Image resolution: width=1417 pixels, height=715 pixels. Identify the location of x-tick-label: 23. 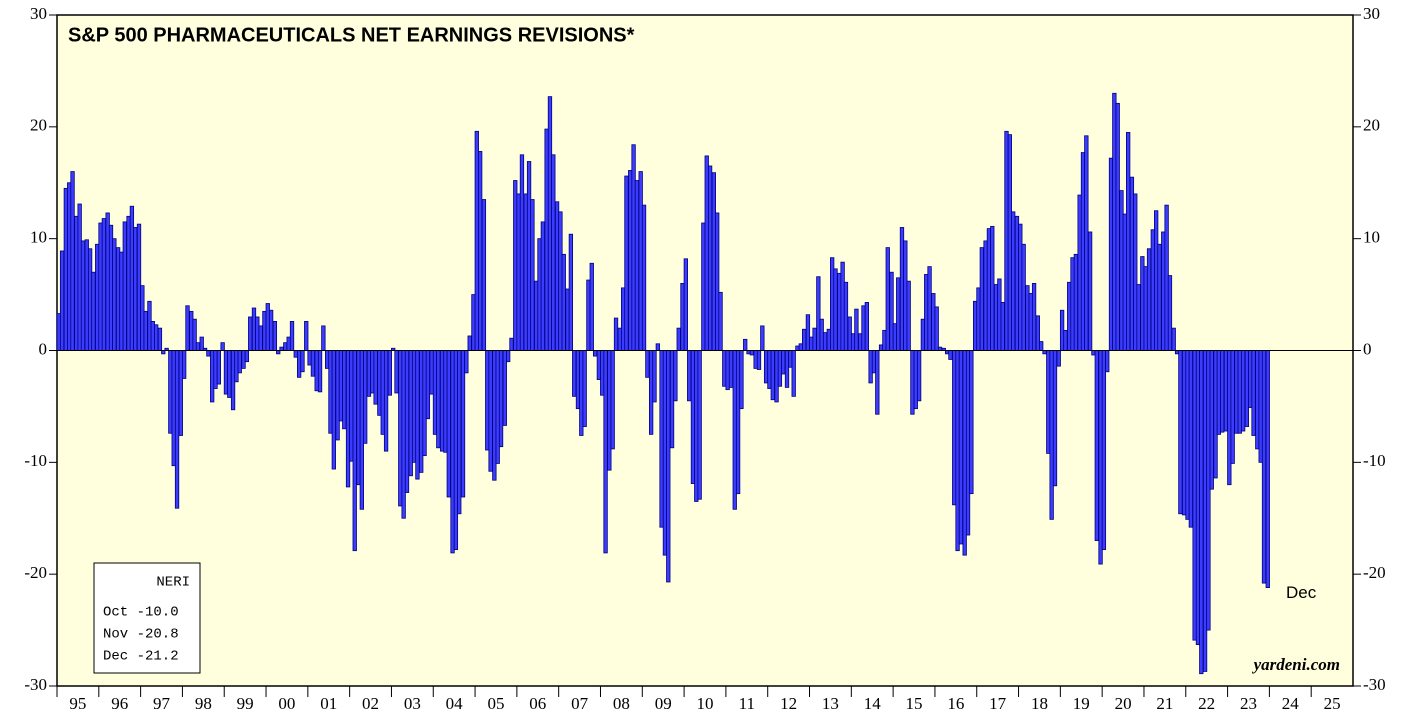
(1248, 703).